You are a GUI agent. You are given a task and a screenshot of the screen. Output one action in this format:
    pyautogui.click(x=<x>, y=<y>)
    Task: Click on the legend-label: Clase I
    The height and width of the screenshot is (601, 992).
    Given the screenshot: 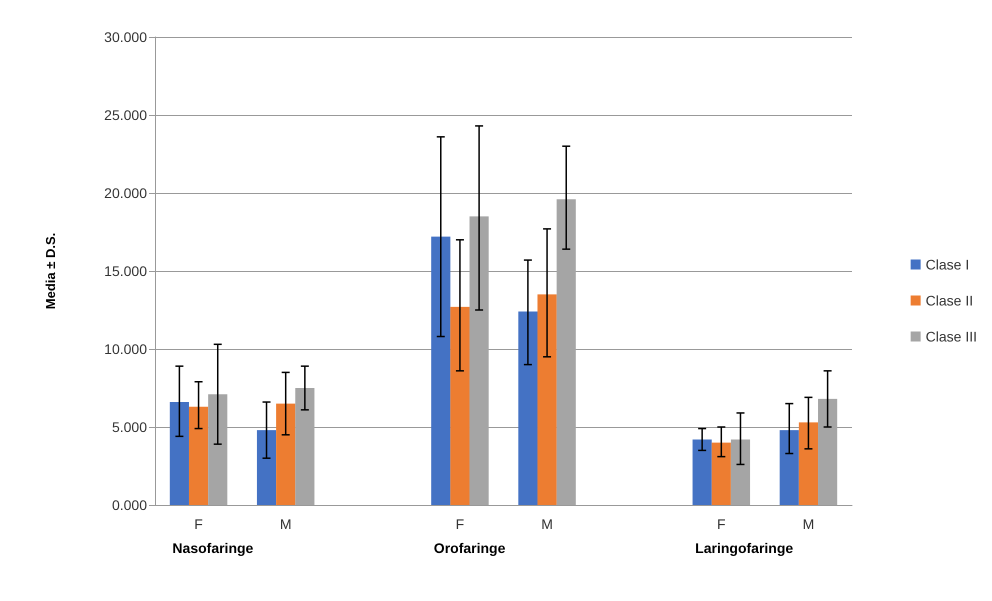 What is the action you would take?
    pyautogui.click(x=948, y=264)
    